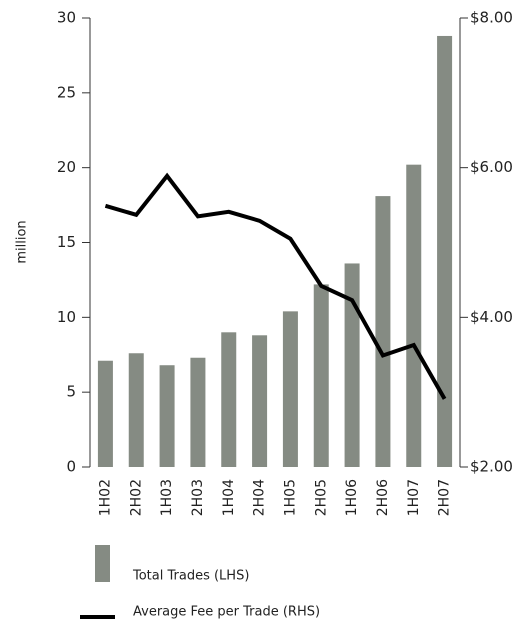 Image resolution: width=521 pixels, height=625 pixels. What do you see at coordinates (491, 167) in the screenshot?
I see `y2-tick-label: $6.00` at bounding box center [491, 167].